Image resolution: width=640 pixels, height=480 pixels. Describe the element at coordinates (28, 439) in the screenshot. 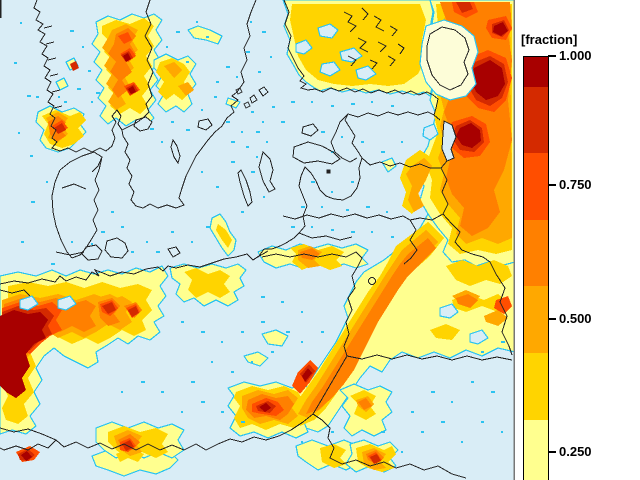

I see `border-czech-germany` at that location.